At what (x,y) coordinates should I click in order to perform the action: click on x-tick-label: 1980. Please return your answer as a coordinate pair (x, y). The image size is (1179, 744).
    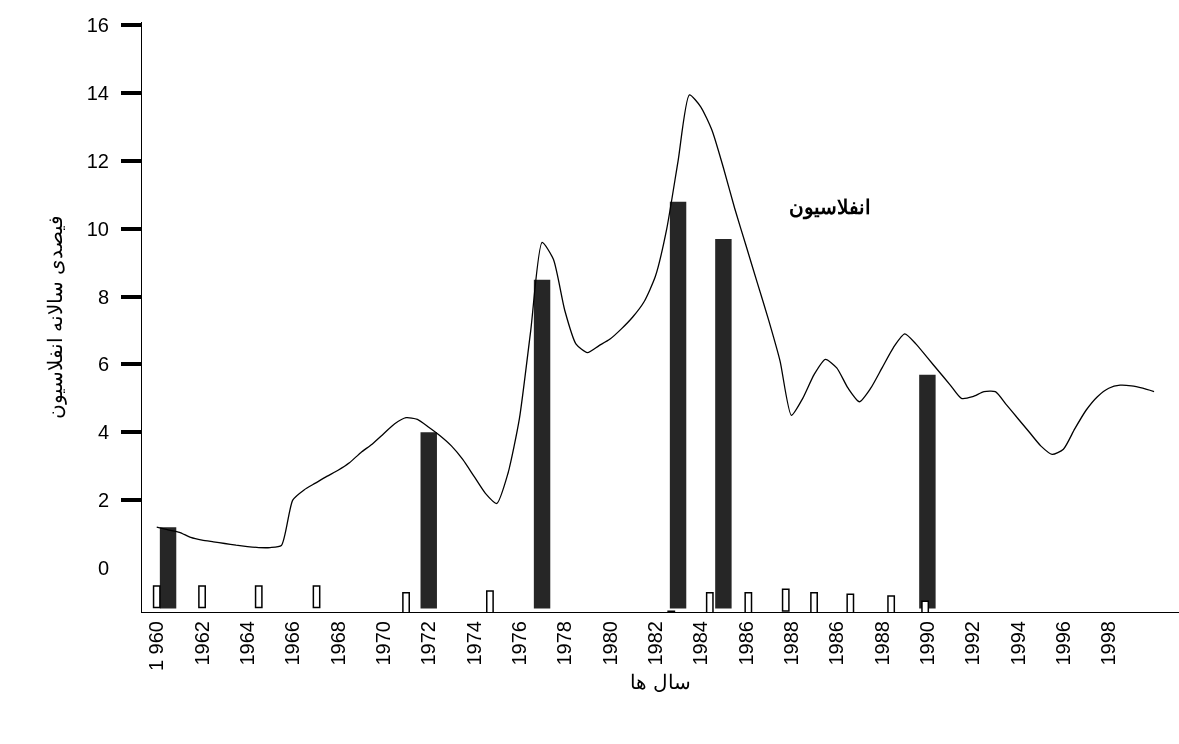
    Looking at the image, I should click on (609, 643).